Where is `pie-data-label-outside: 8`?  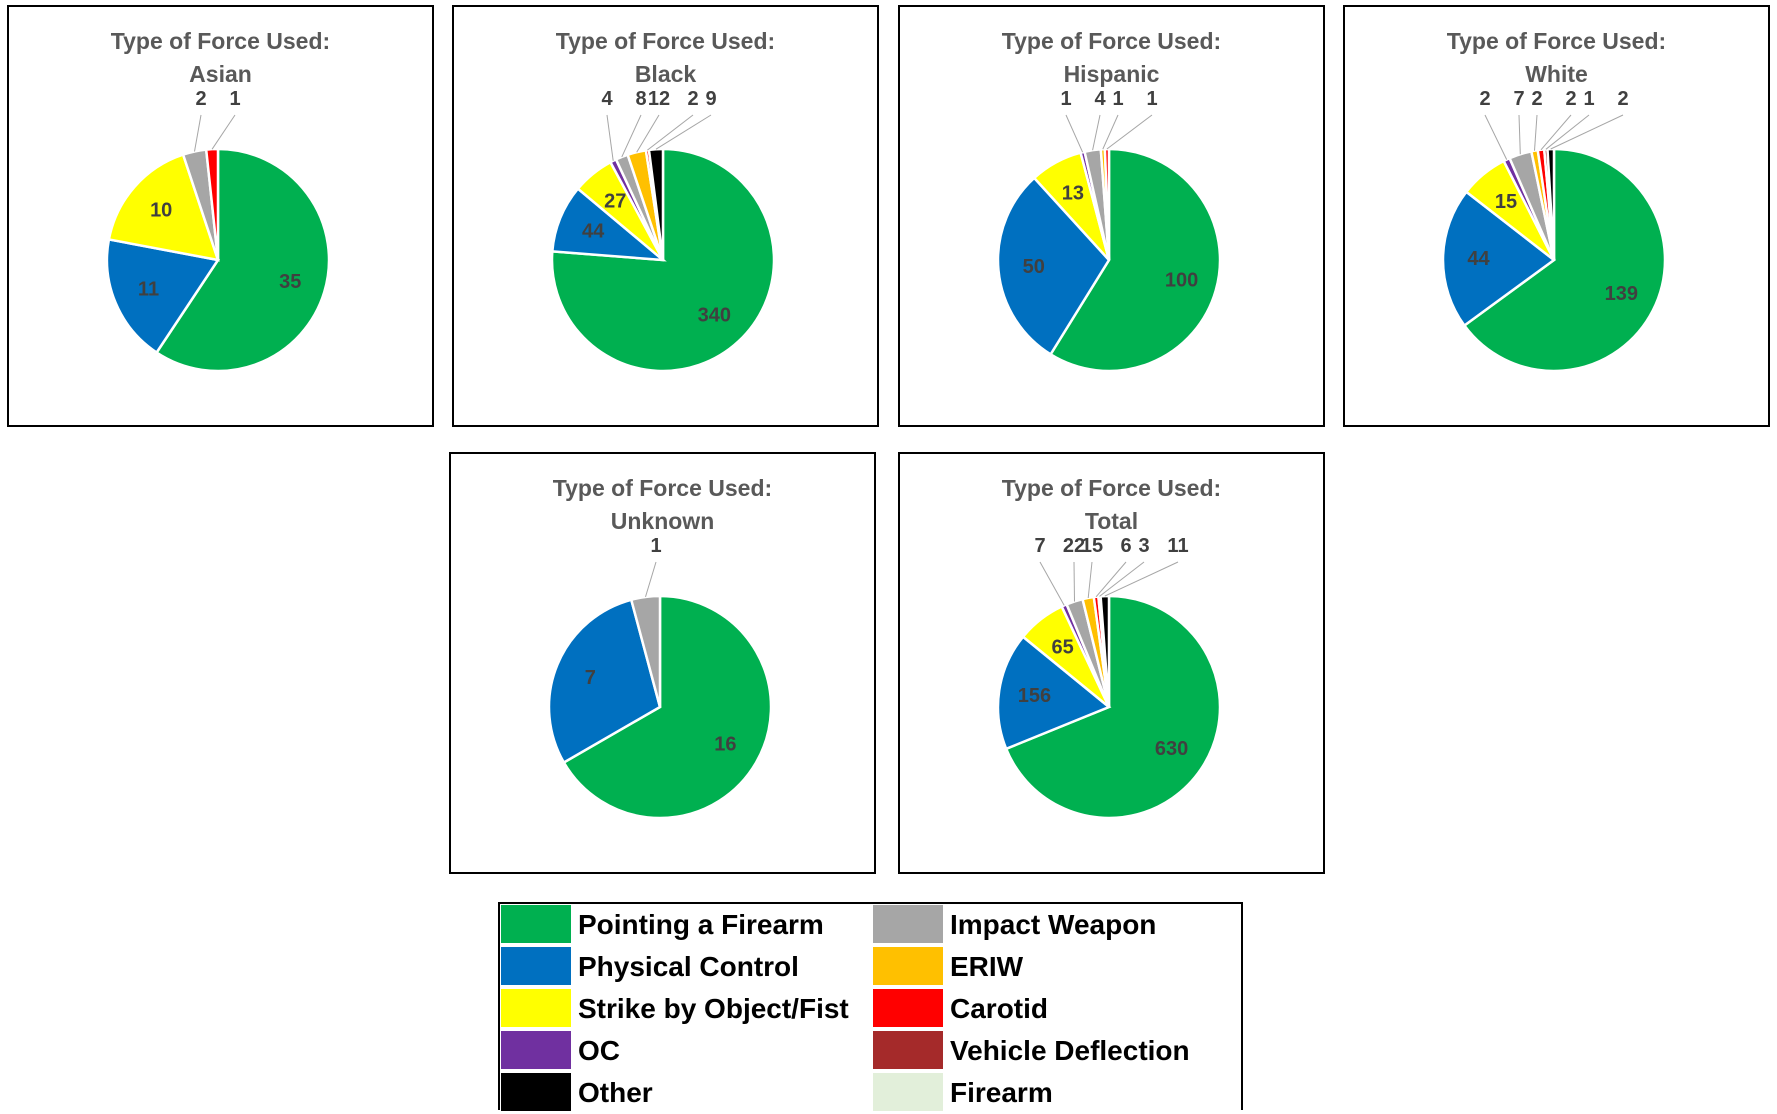
pie-data-label-outside: 8 is located at coordinates (640, 99).